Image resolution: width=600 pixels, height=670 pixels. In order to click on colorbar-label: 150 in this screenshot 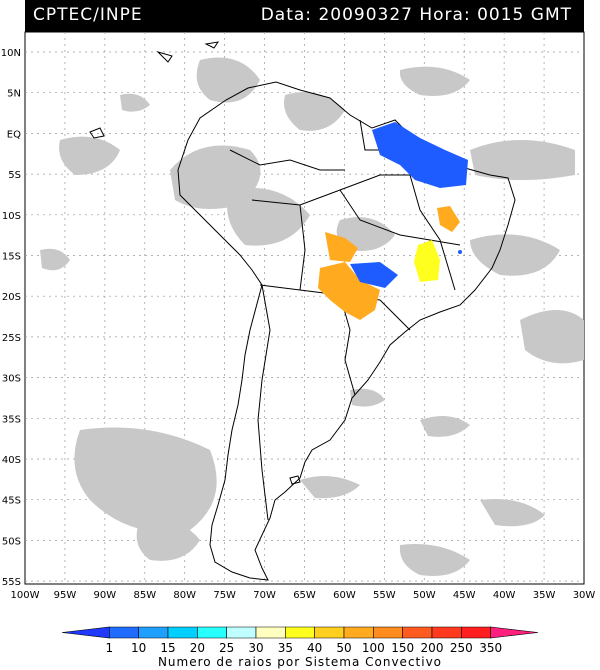, I will do `click(402, 648)`.